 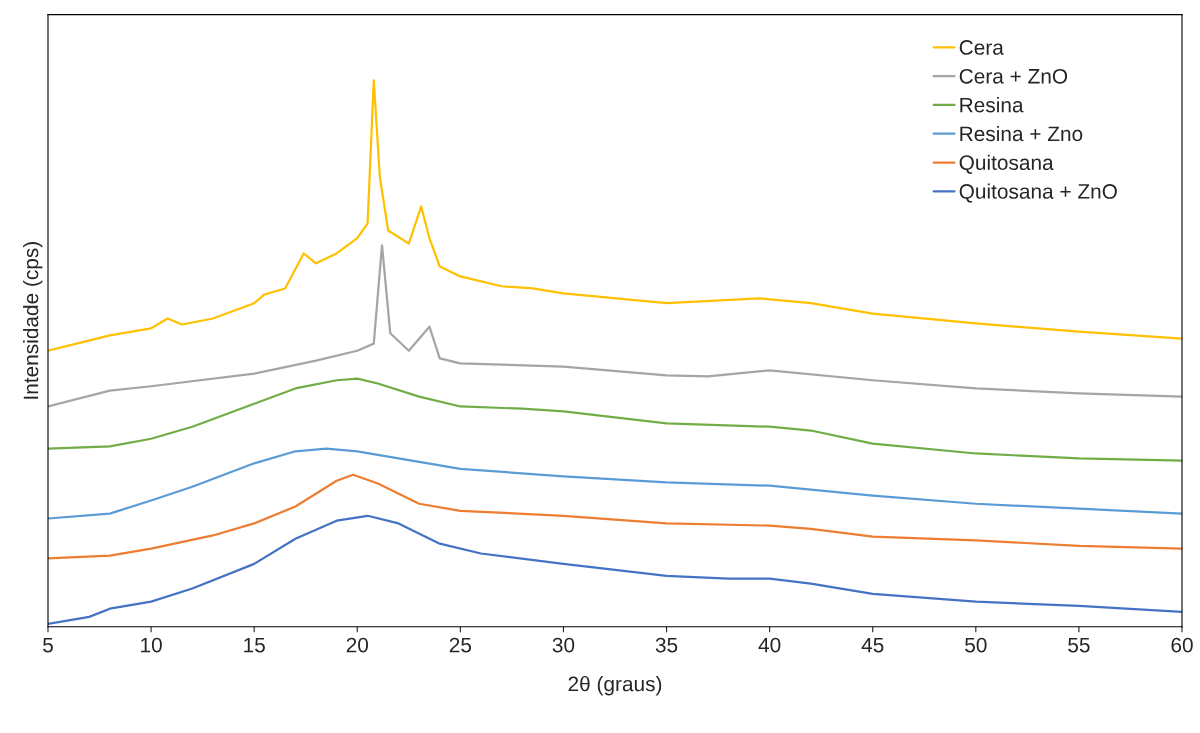 I want to click on x-tick-label: 55, so click(x=1079, y=645).